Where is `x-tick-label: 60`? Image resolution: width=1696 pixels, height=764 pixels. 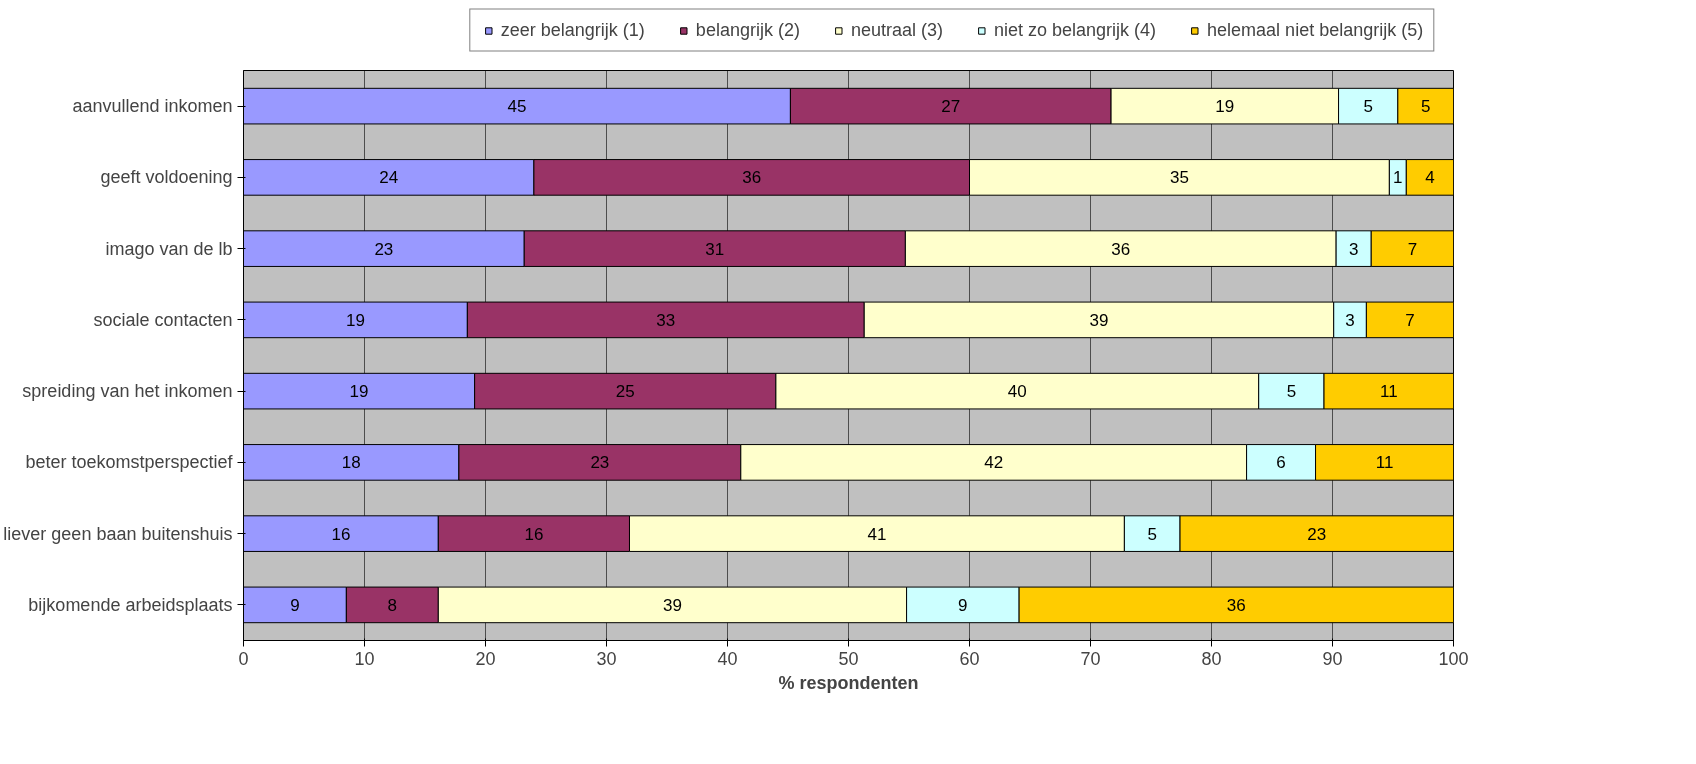 x-tick-label: 60 is located at coordinates (969, 658).